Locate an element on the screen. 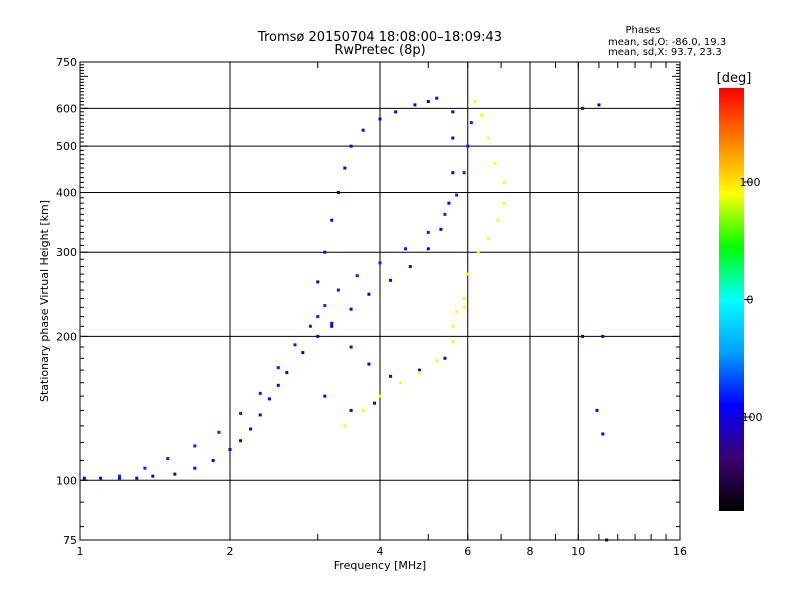 The image size is (800, 600). y-tick-label: 400 is located at coordinates (66, 192).